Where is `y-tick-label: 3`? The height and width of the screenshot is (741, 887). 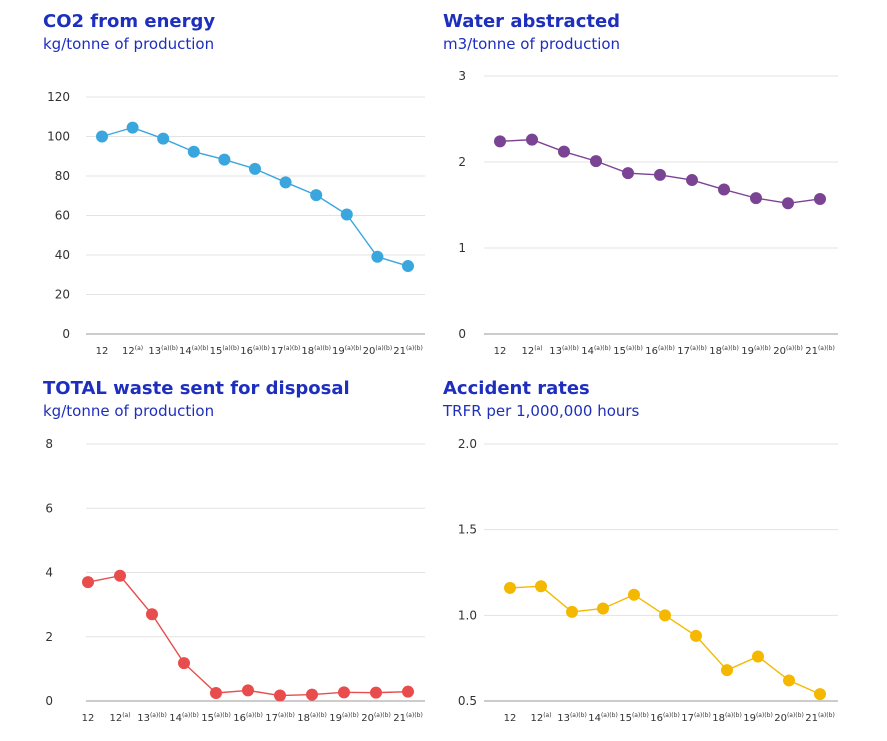 y-tick-label: 3 is located at coordinates (462, 76).